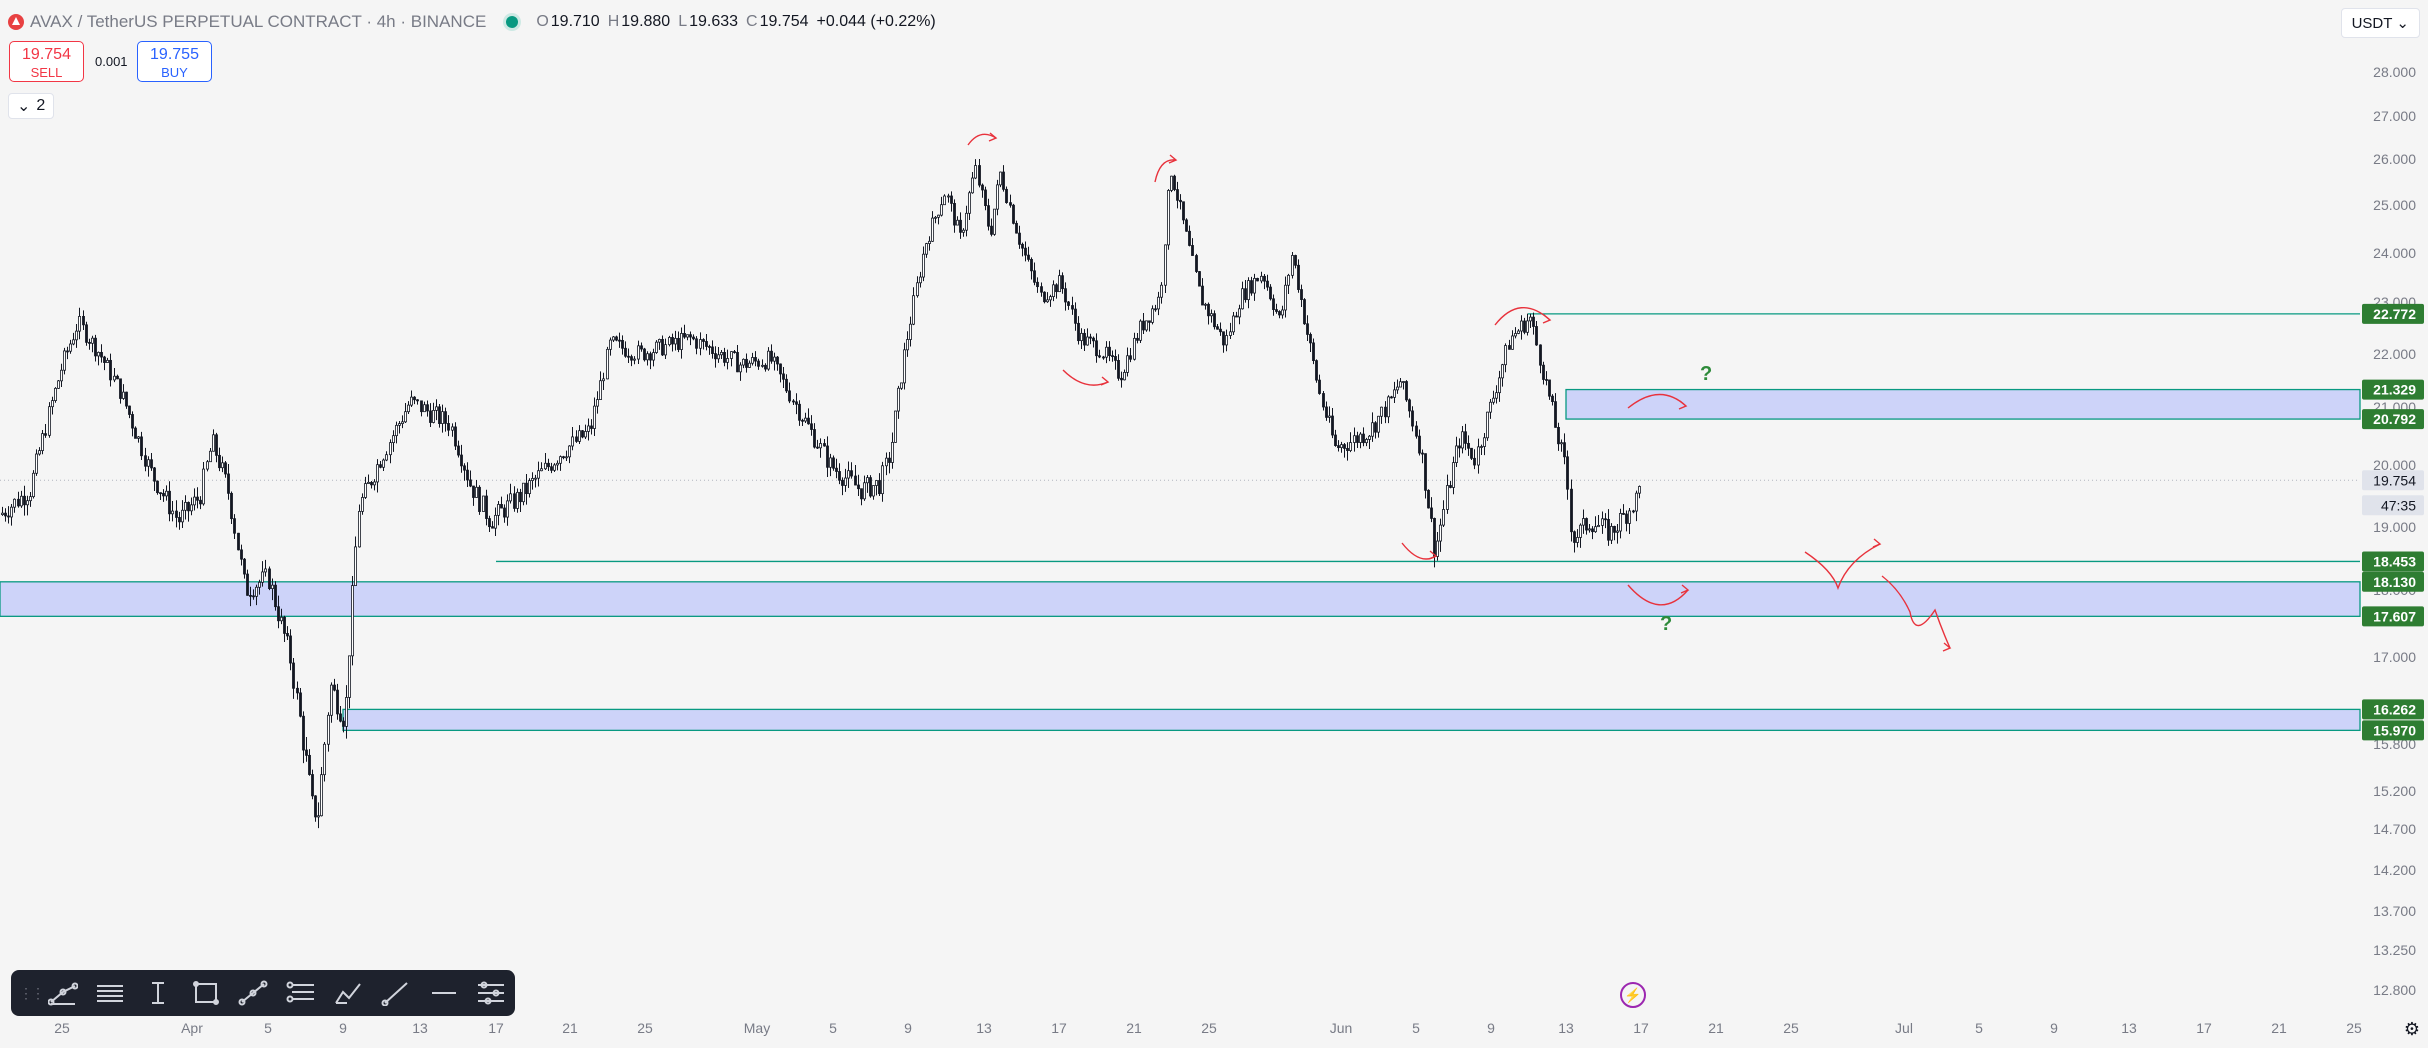 The image size is (2428, 1048). Describe the element at coordinates (174, 61) in the screenshot. I see `buy-button: 19.755 BUY` at that location.